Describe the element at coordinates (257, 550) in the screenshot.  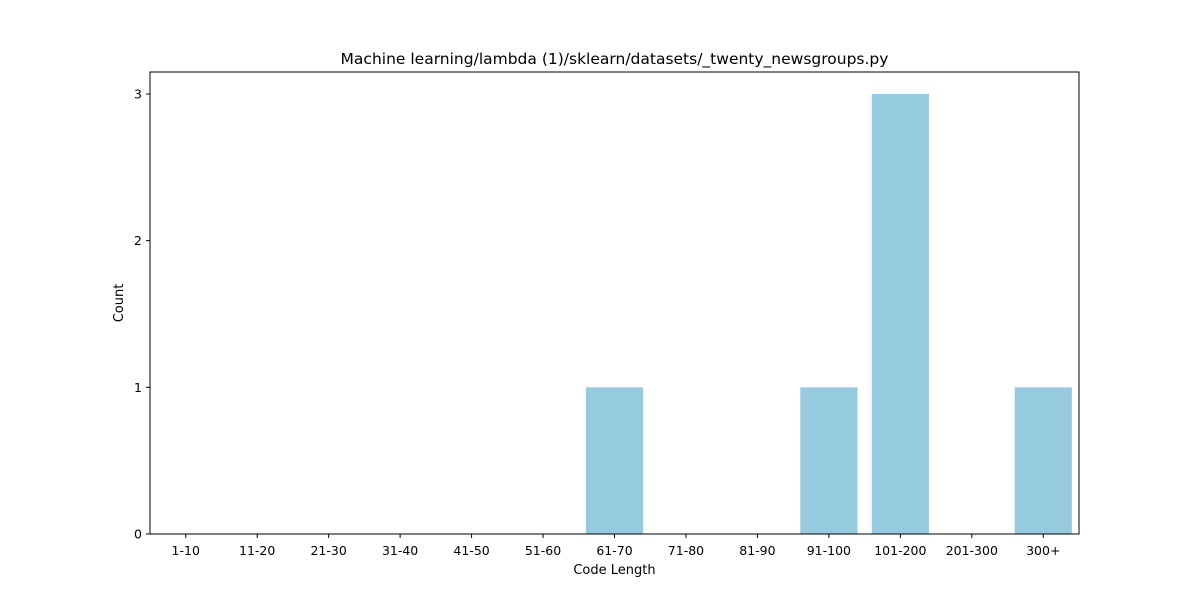
I see `x-tick-label: 11-20` at that location.